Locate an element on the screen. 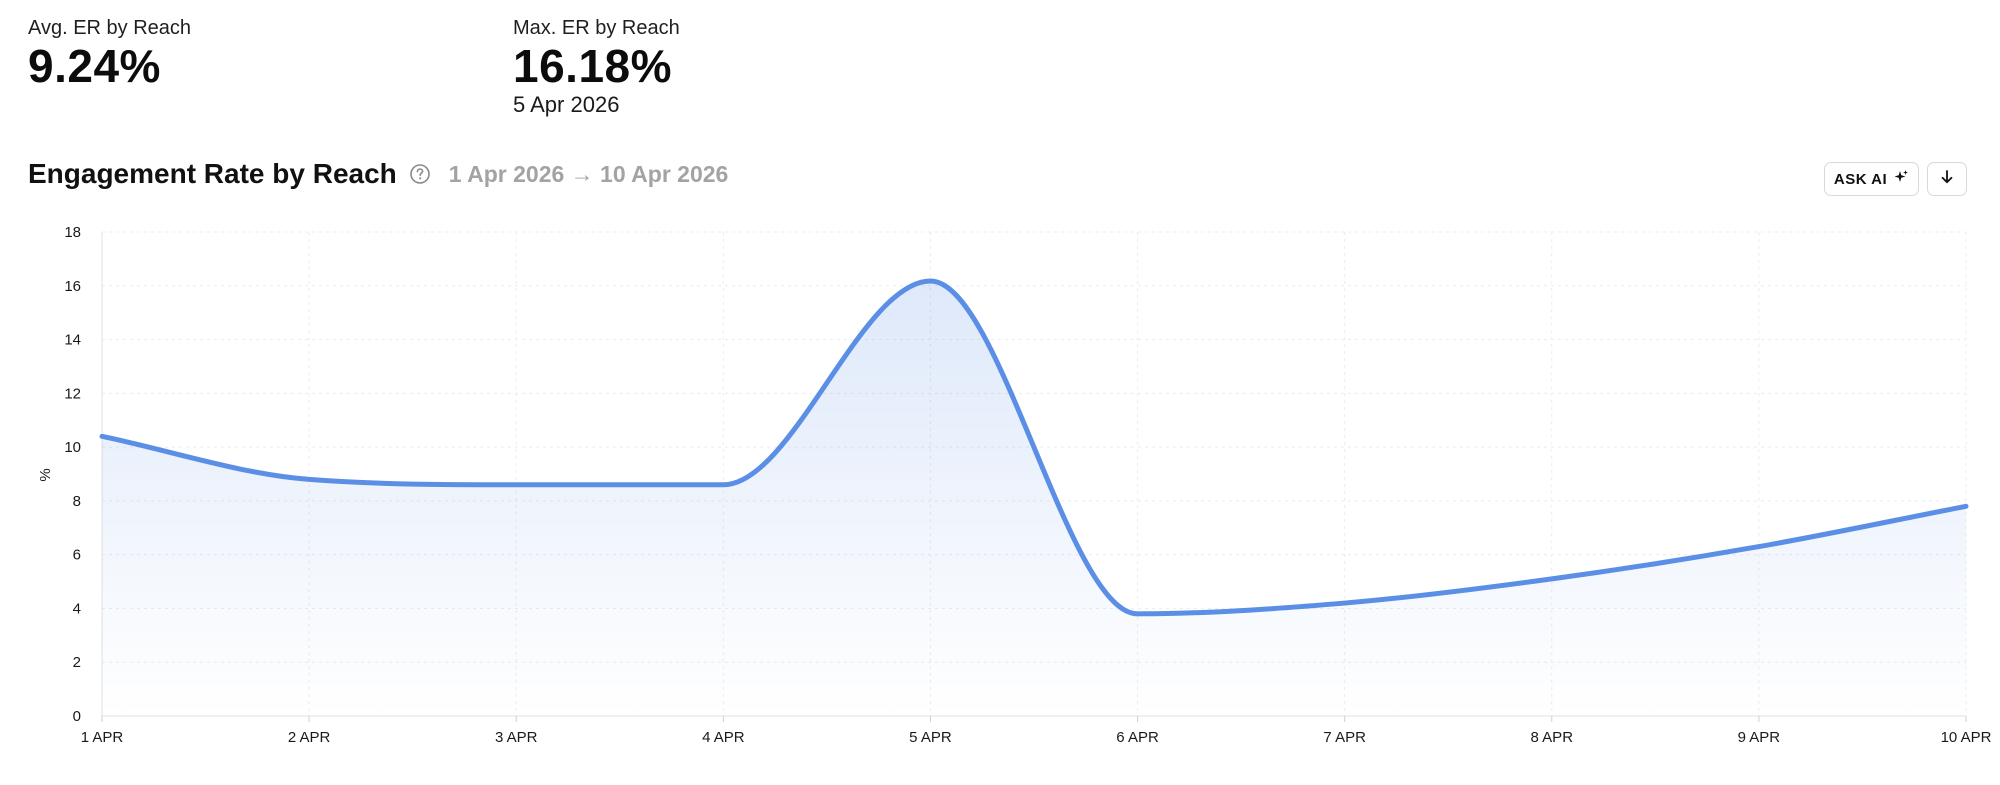 The height and width of the screenshot is (785, 2000). chart-actions: ASK AI is located at coordinates (1895, 179).